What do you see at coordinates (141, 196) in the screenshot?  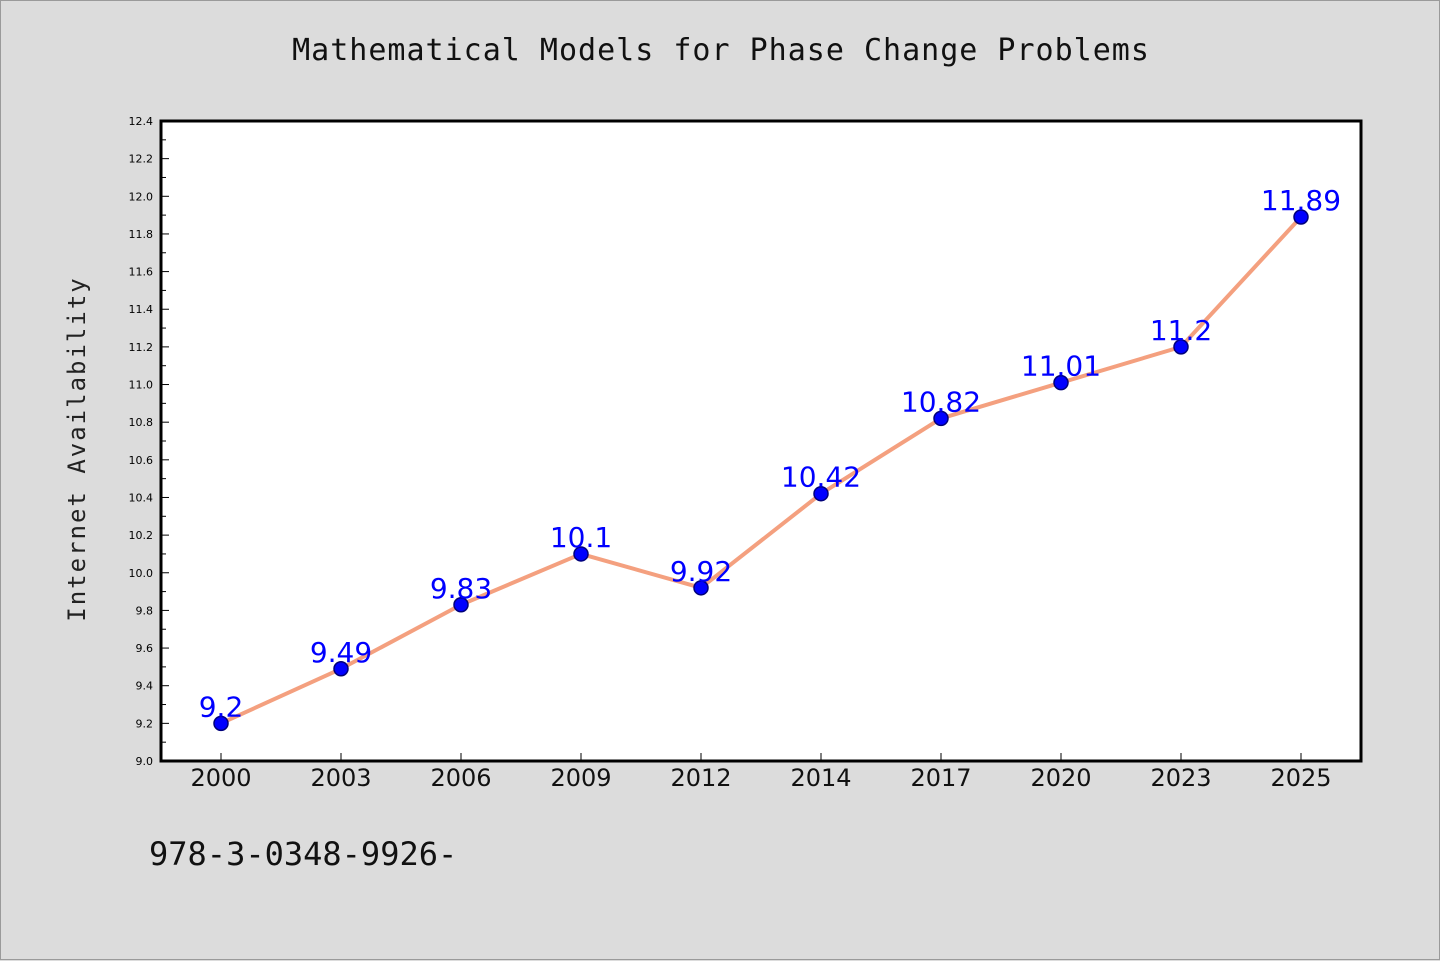 I see `y-tick-label: 12.0` at bounding box center [141, 196].